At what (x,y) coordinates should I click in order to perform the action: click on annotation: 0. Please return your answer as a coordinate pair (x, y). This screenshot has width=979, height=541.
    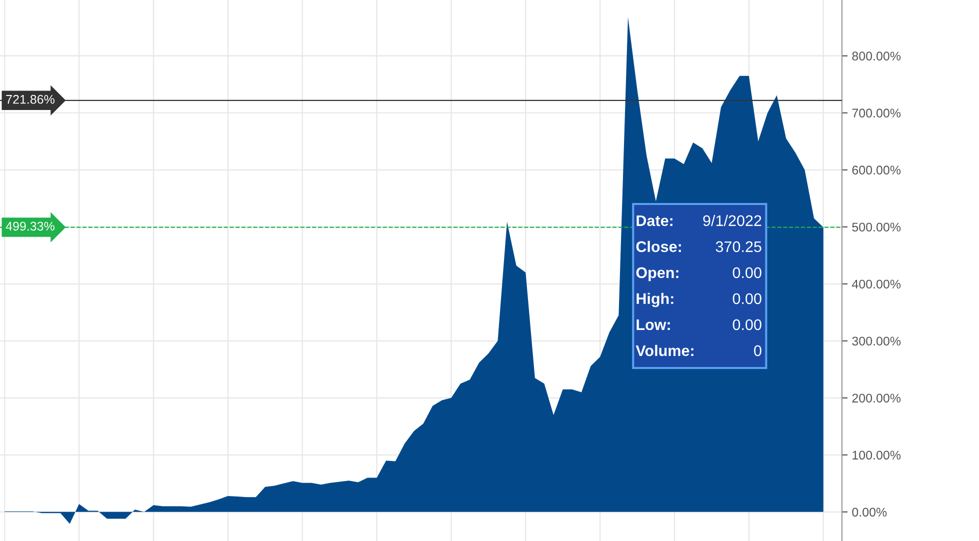
    Looking at the image, I should click on (758, 350).